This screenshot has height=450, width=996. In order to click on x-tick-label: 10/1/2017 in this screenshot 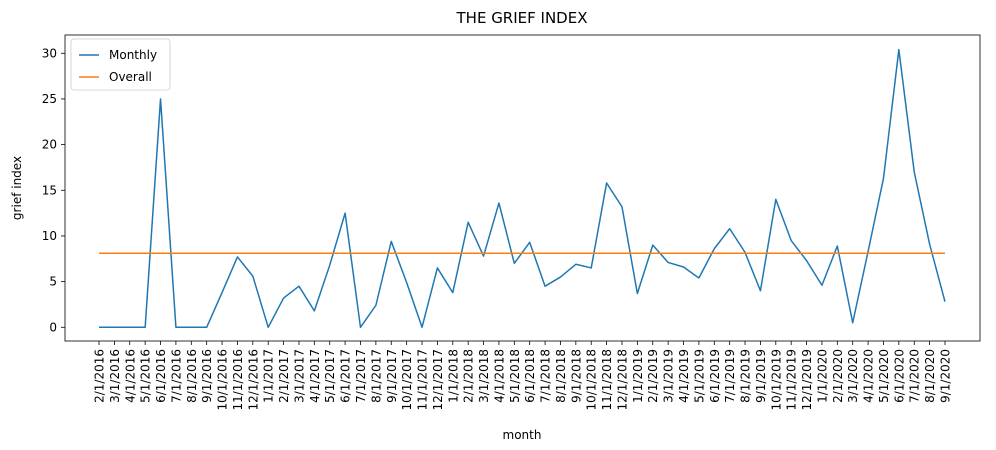, I will do `click(407, 380)`.